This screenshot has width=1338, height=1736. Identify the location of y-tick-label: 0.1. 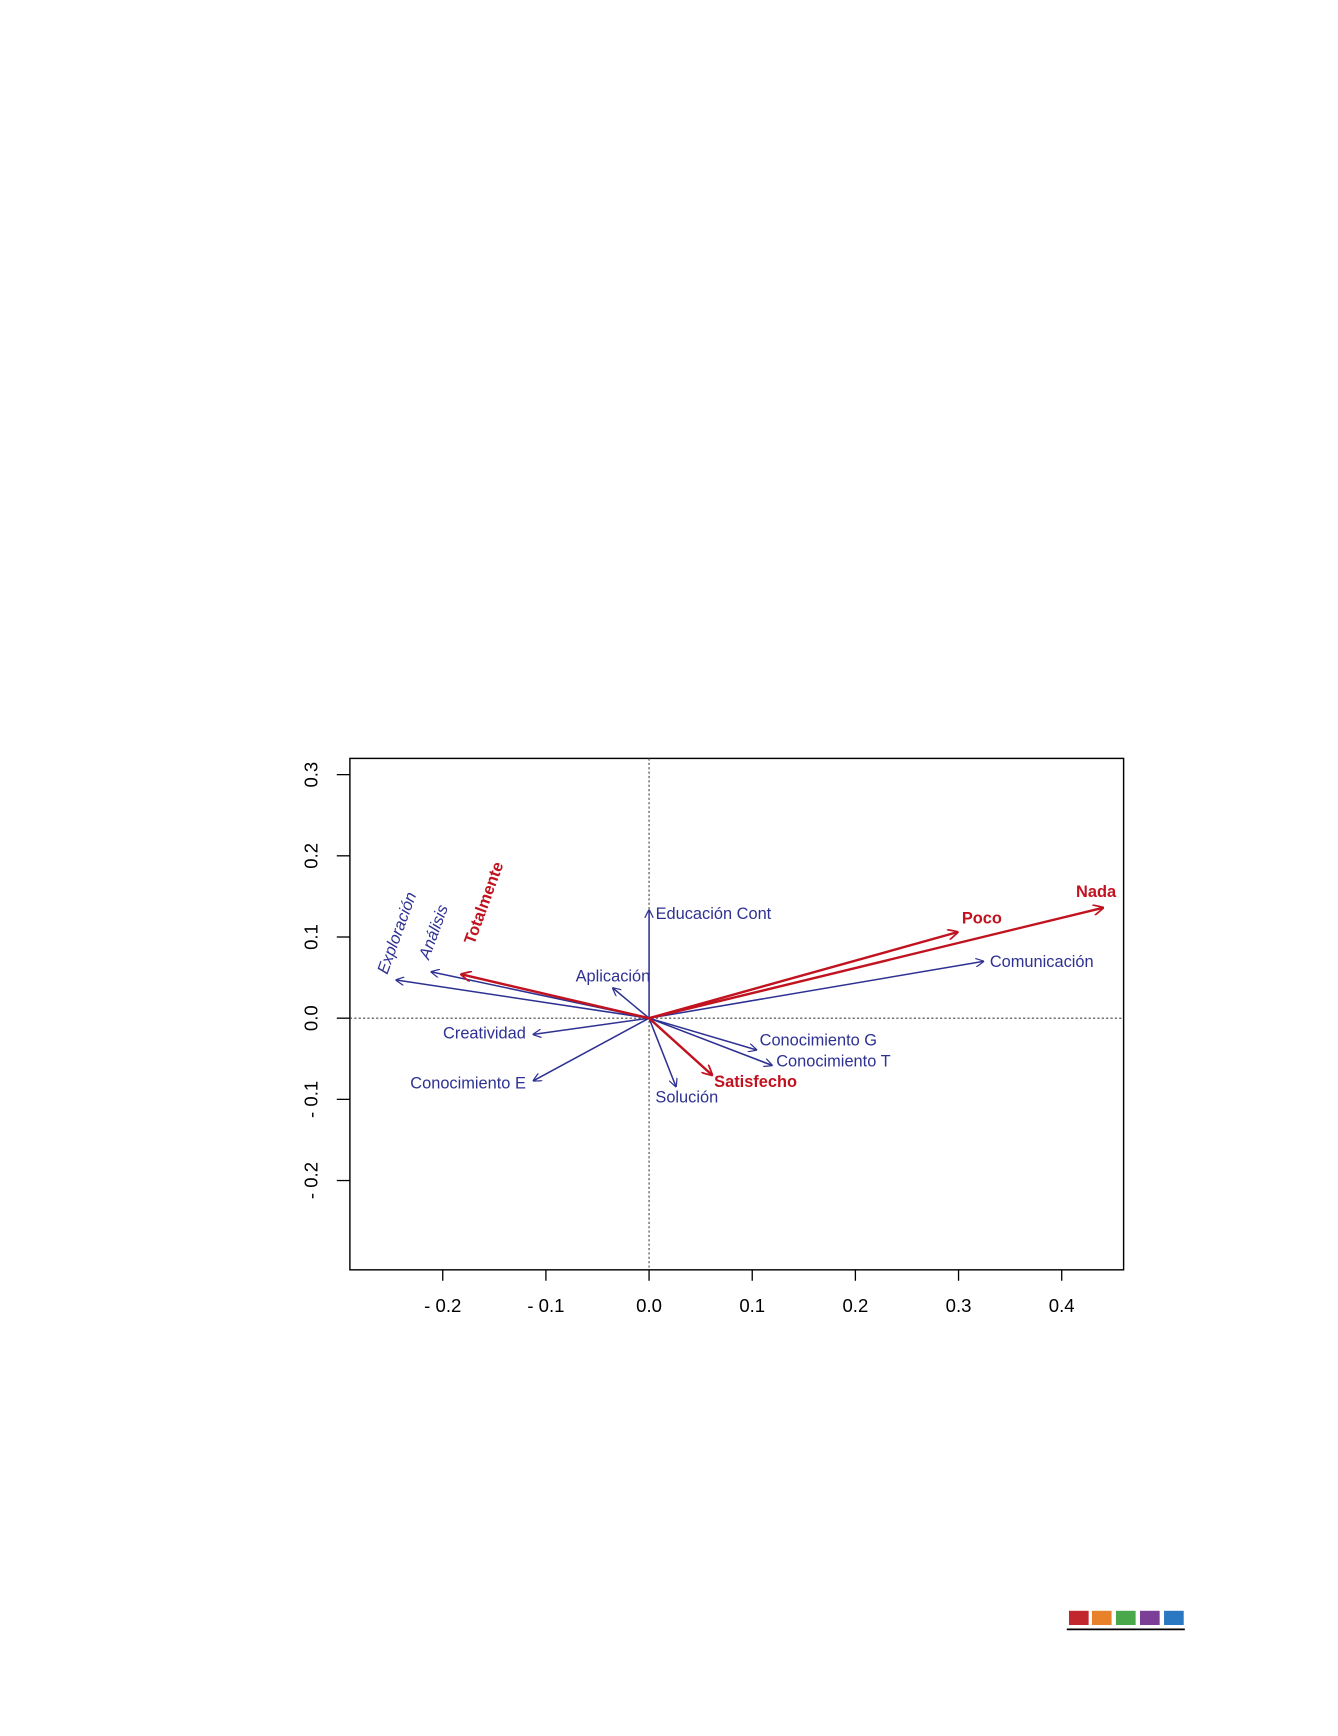
(311, 937).